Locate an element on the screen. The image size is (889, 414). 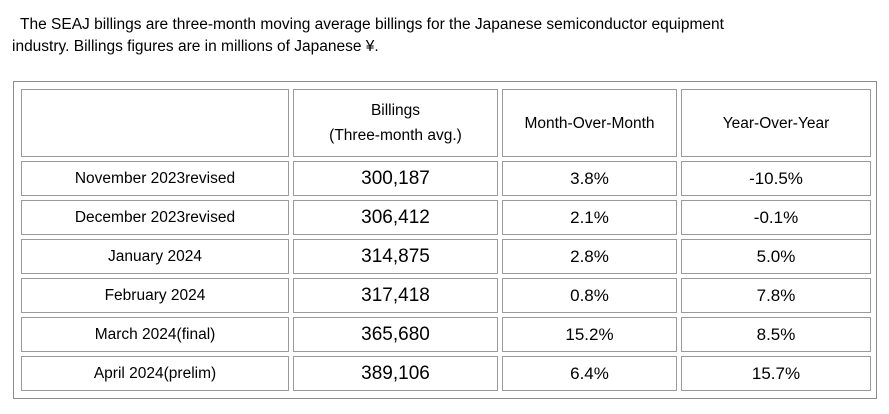
billings-cell: 317,418 is located at coordinates (395, 295).